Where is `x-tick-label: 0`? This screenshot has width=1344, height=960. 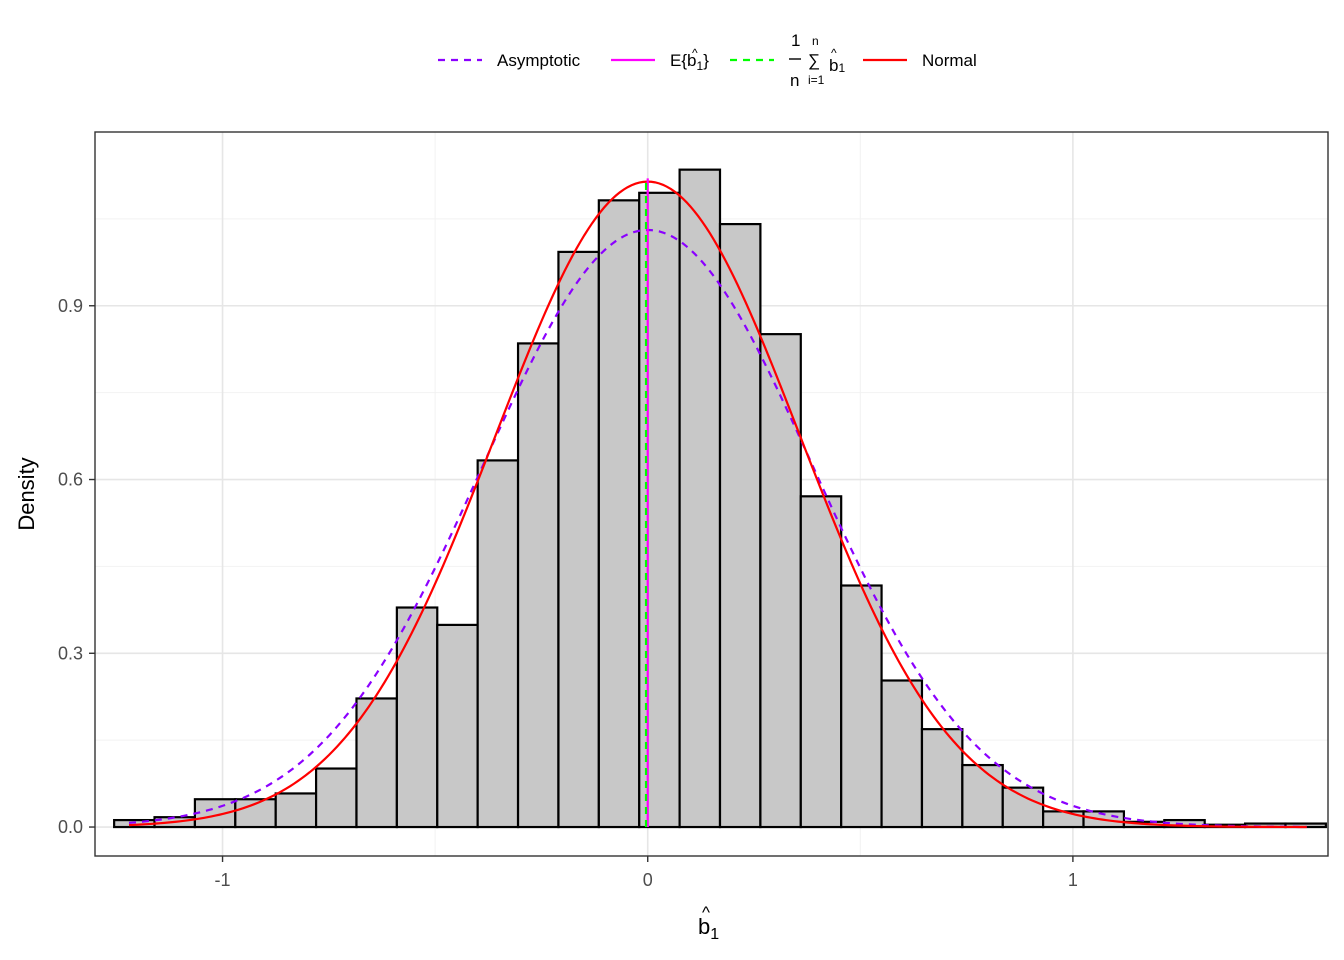
x-tick-label: 0 is located at coordinates (648, 880).